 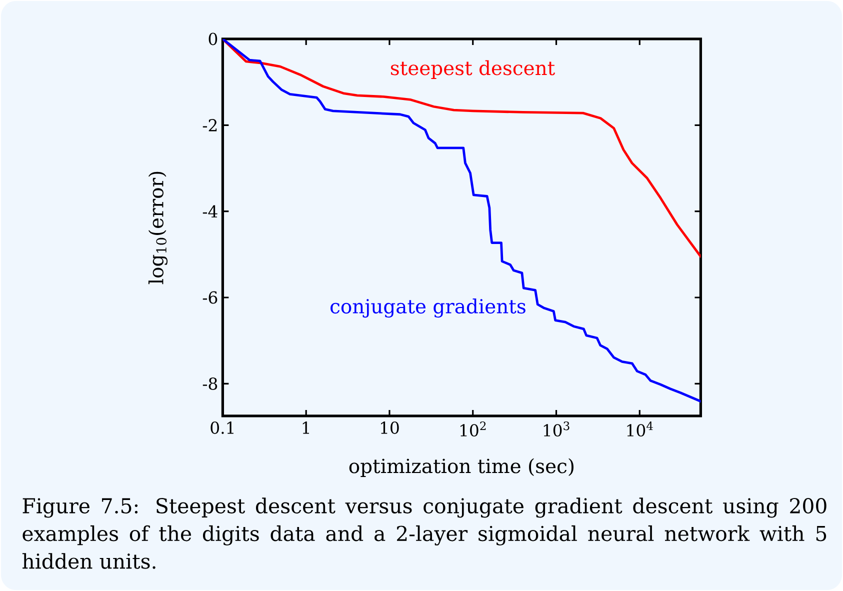 What do you see at coordinates (390, 428) in the screenshot?
I see `x-tick-label: 10` at bounding box center [390, 428].